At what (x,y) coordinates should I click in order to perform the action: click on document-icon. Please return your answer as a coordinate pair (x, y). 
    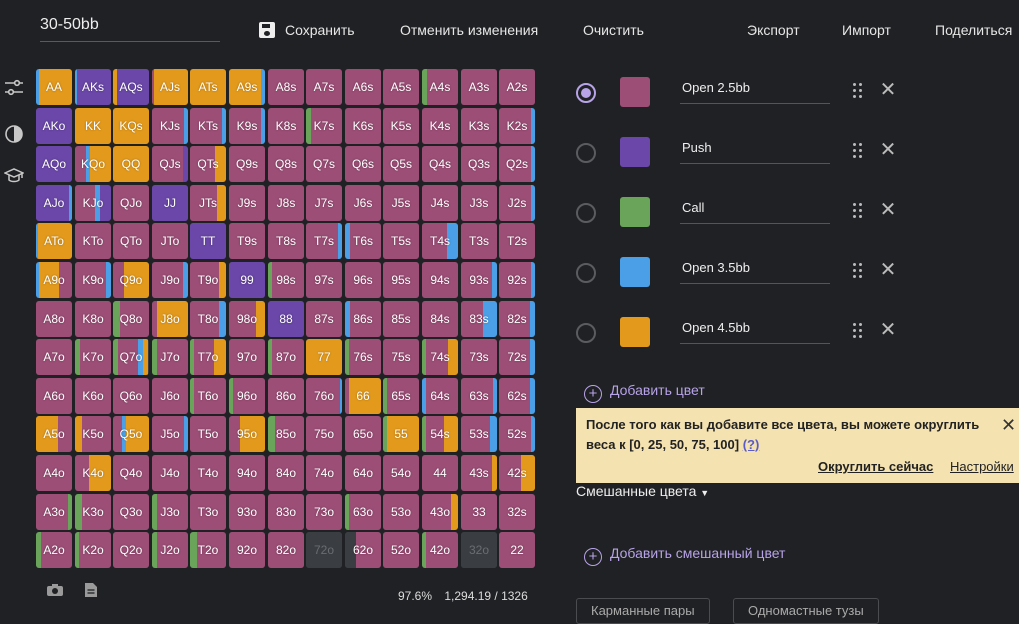
    Looking at the image, I should click on (91, 590).